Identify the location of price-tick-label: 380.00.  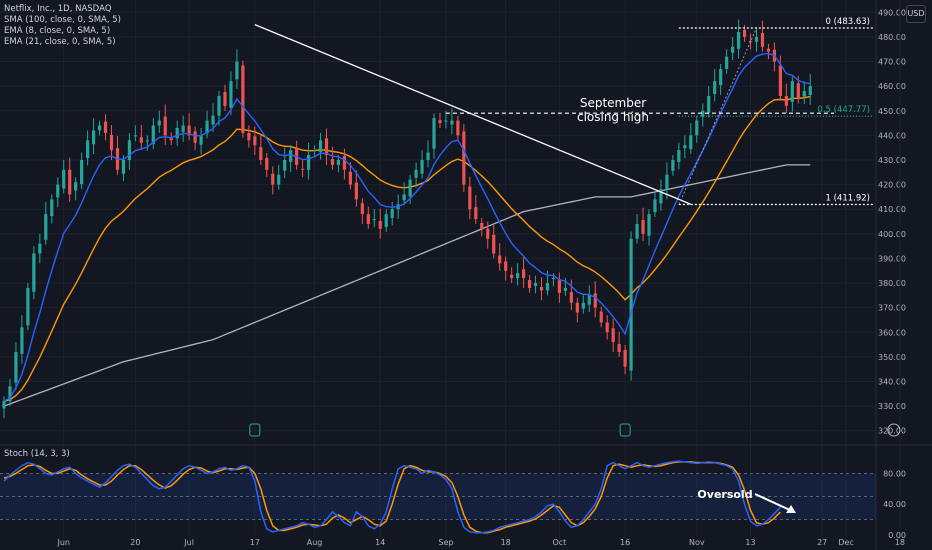
(892, 283).